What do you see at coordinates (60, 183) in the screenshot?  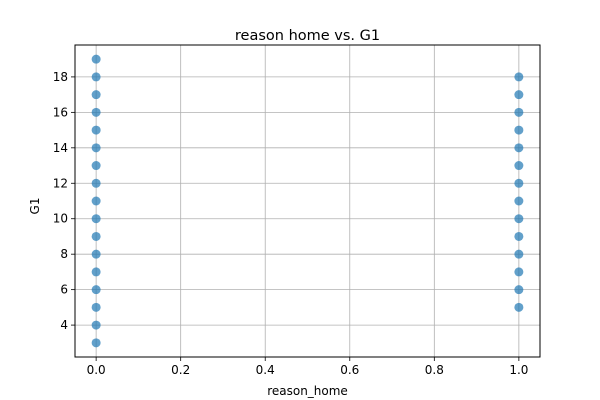 I see `y-tick-label: 12` at bounding box center [60, 183].